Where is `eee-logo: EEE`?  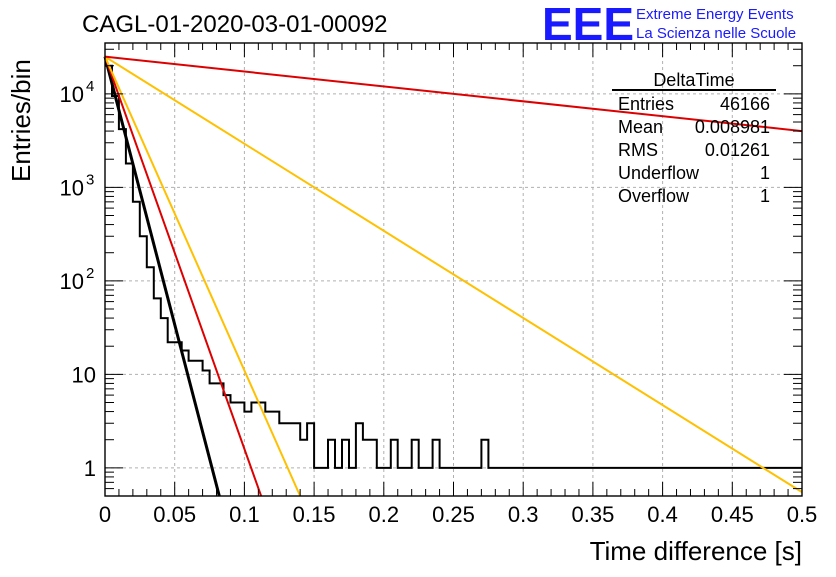 eee-logo: EEE is located at coordinates (588, 25).